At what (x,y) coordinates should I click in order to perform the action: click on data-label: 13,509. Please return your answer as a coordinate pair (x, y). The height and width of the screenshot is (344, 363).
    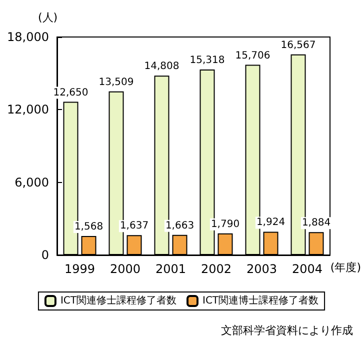
    Looking at the image, I should click on (116, 82).